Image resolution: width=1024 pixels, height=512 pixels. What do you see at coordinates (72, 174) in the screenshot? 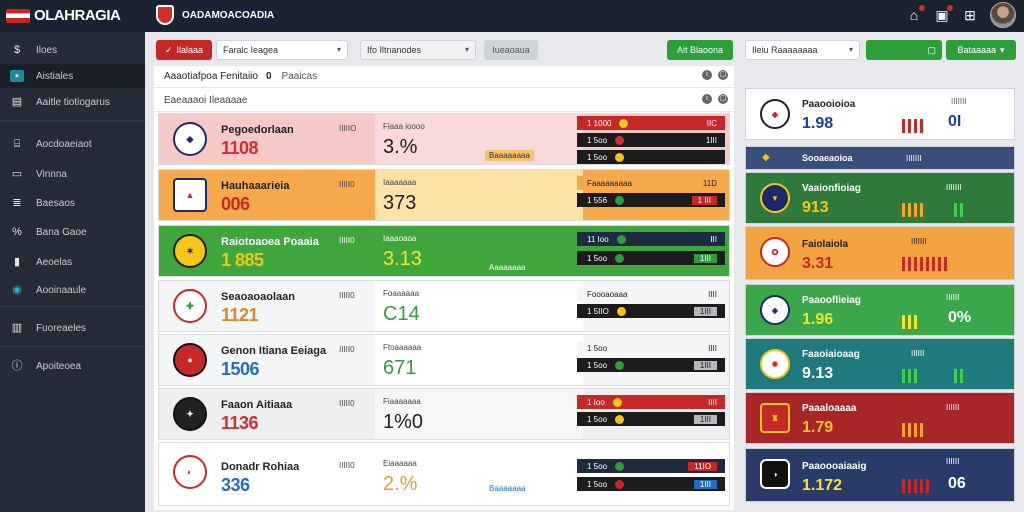
I see `sidebar-item-5: ▭ Vinnna` at bounding box center [72, 174].